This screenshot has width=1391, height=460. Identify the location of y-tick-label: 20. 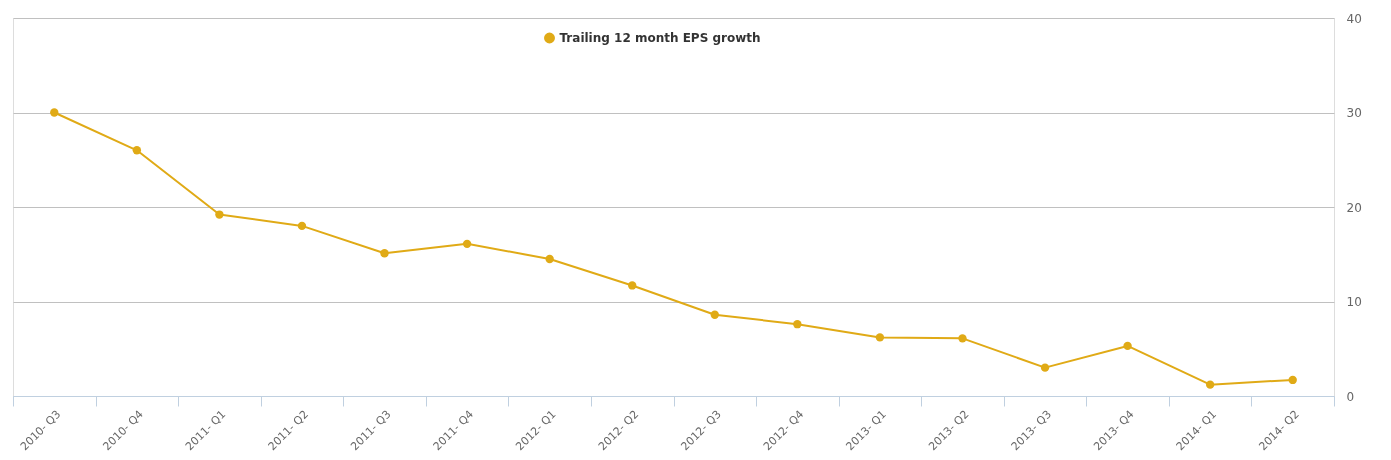
(1354, 207).